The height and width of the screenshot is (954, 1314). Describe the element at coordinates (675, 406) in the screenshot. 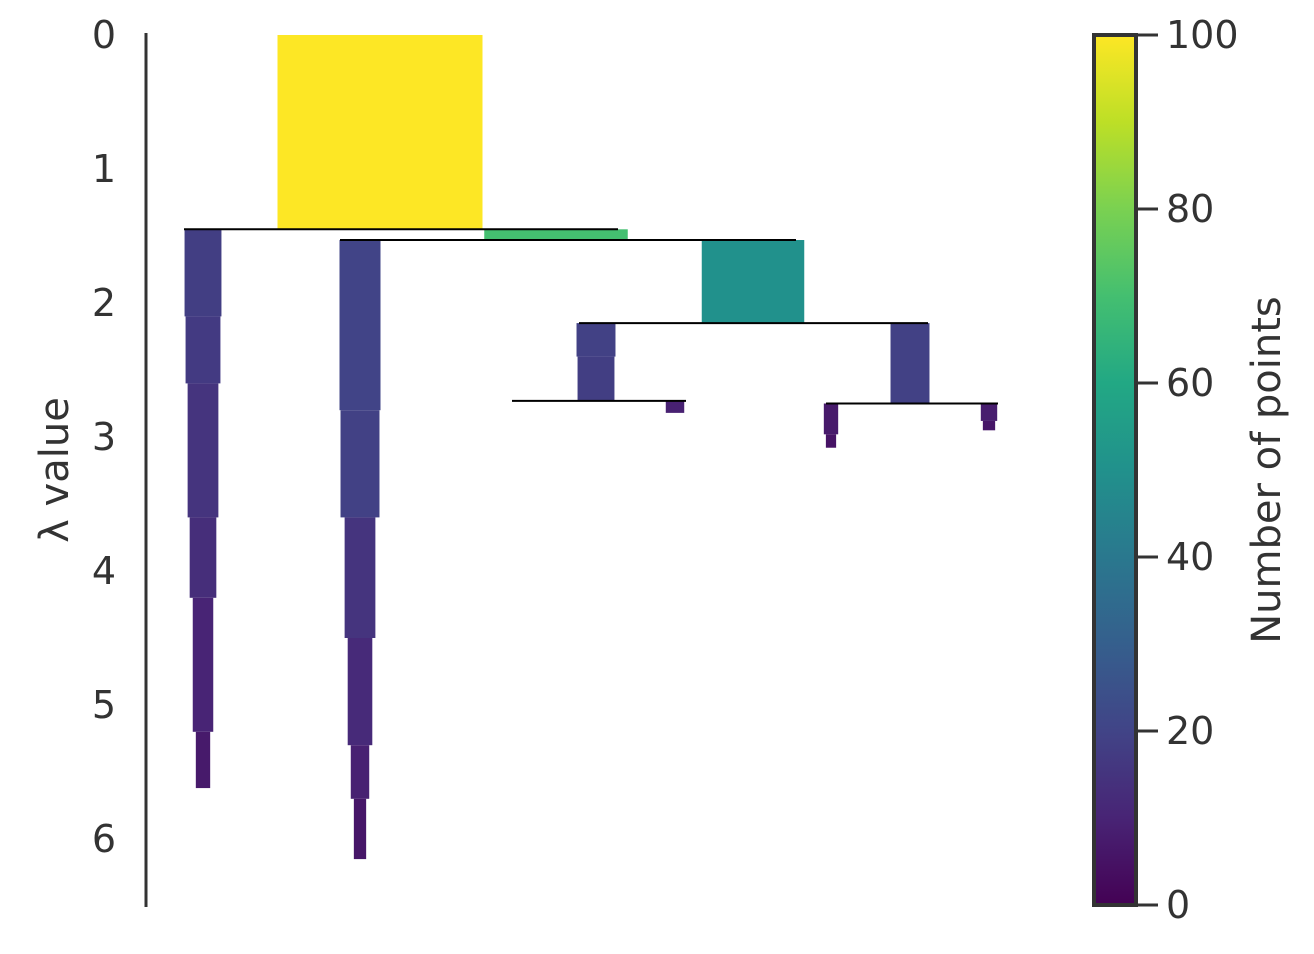

I see `cluster-segment-D2` at that location.